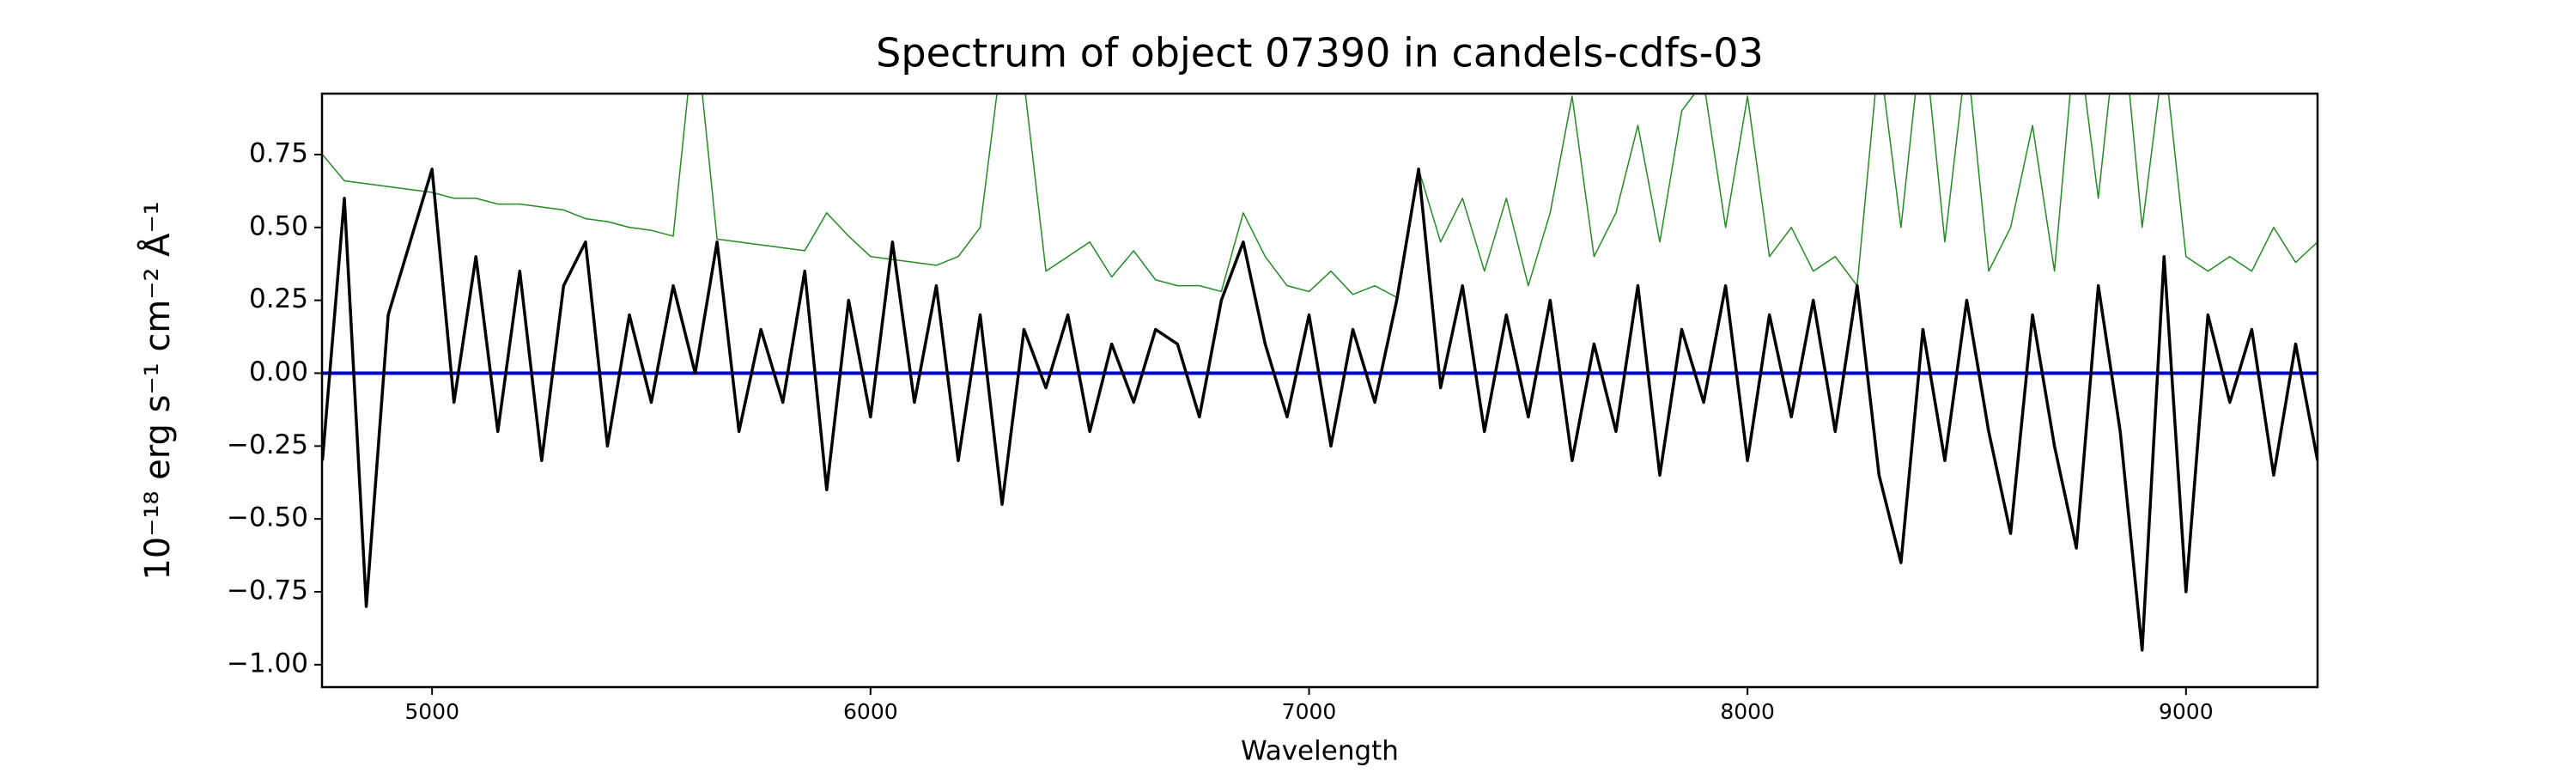  What do you see at coordinates (2186, 711) in the screenshot?
I see `x-tick-label: 9000` at bounding box center [2186, 711].